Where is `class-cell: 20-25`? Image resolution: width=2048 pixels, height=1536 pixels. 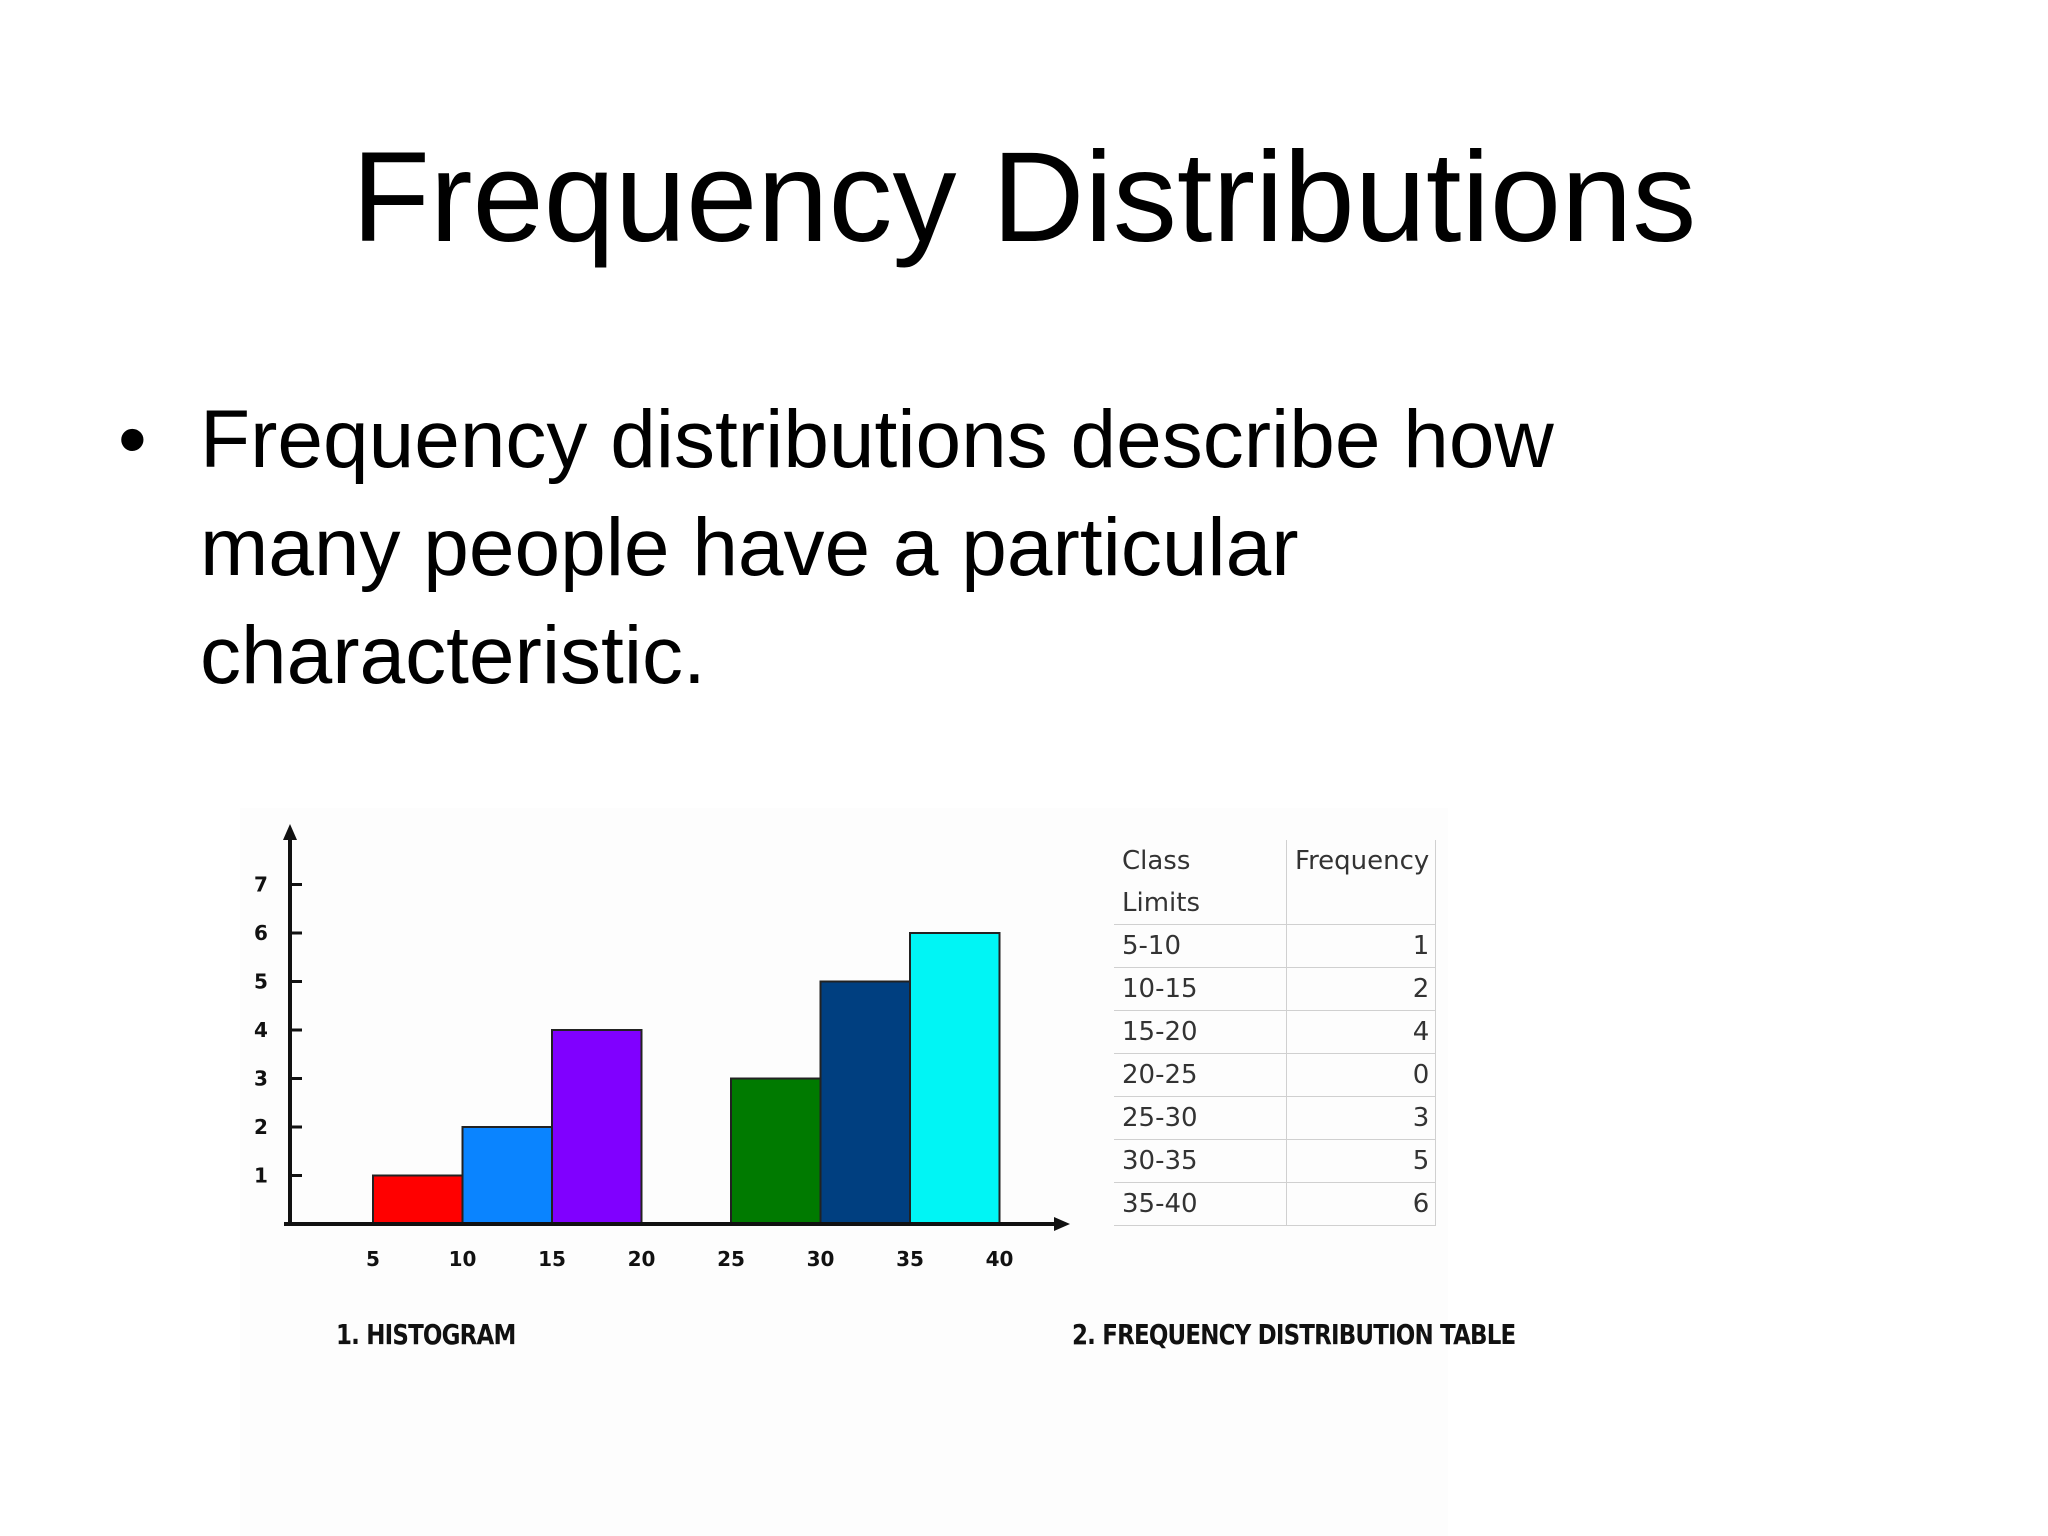
class-cell: 20-25 is located at coordinates (1200, 1075).